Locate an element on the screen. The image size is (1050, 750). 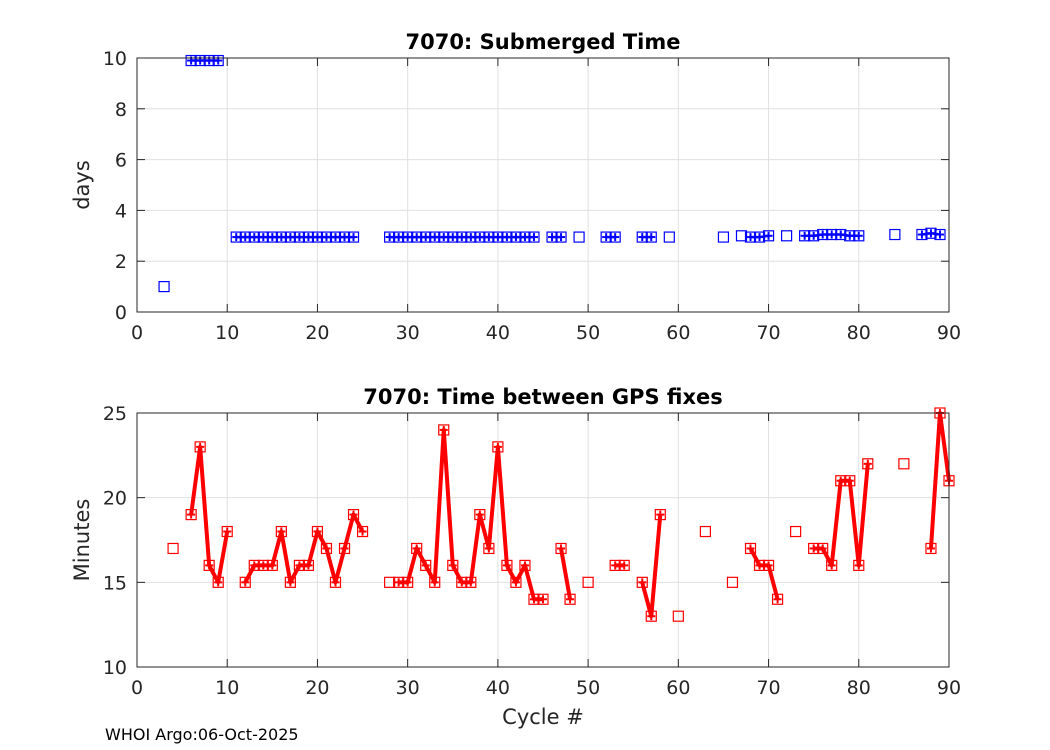
series-line is located at coordinates (566, 574).